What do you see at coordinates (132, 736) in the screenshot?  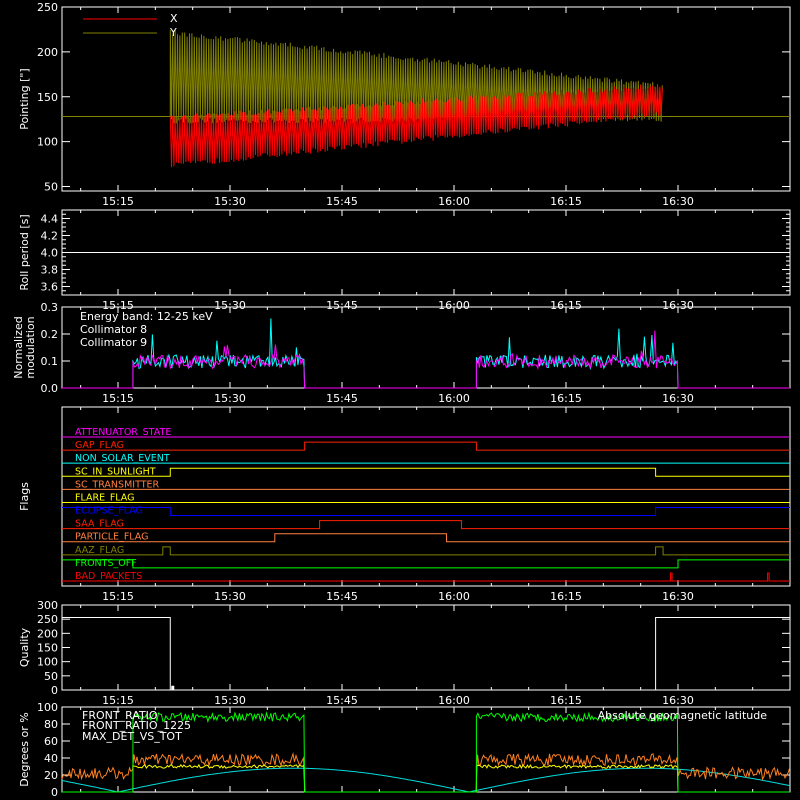 I see `legend-max-det-vs-tot: MAX_DET_VS_TOT` at bounding box center [132, 736].